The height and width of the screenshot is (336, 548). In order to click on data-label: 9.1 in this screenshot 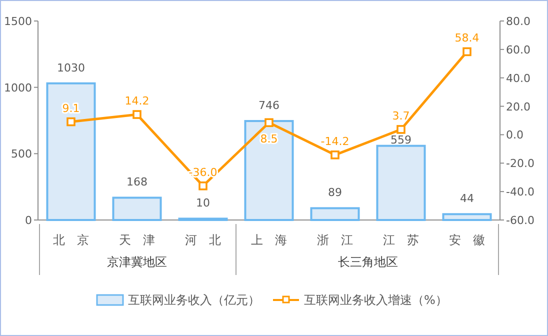, I will do `click(71, 108)`.